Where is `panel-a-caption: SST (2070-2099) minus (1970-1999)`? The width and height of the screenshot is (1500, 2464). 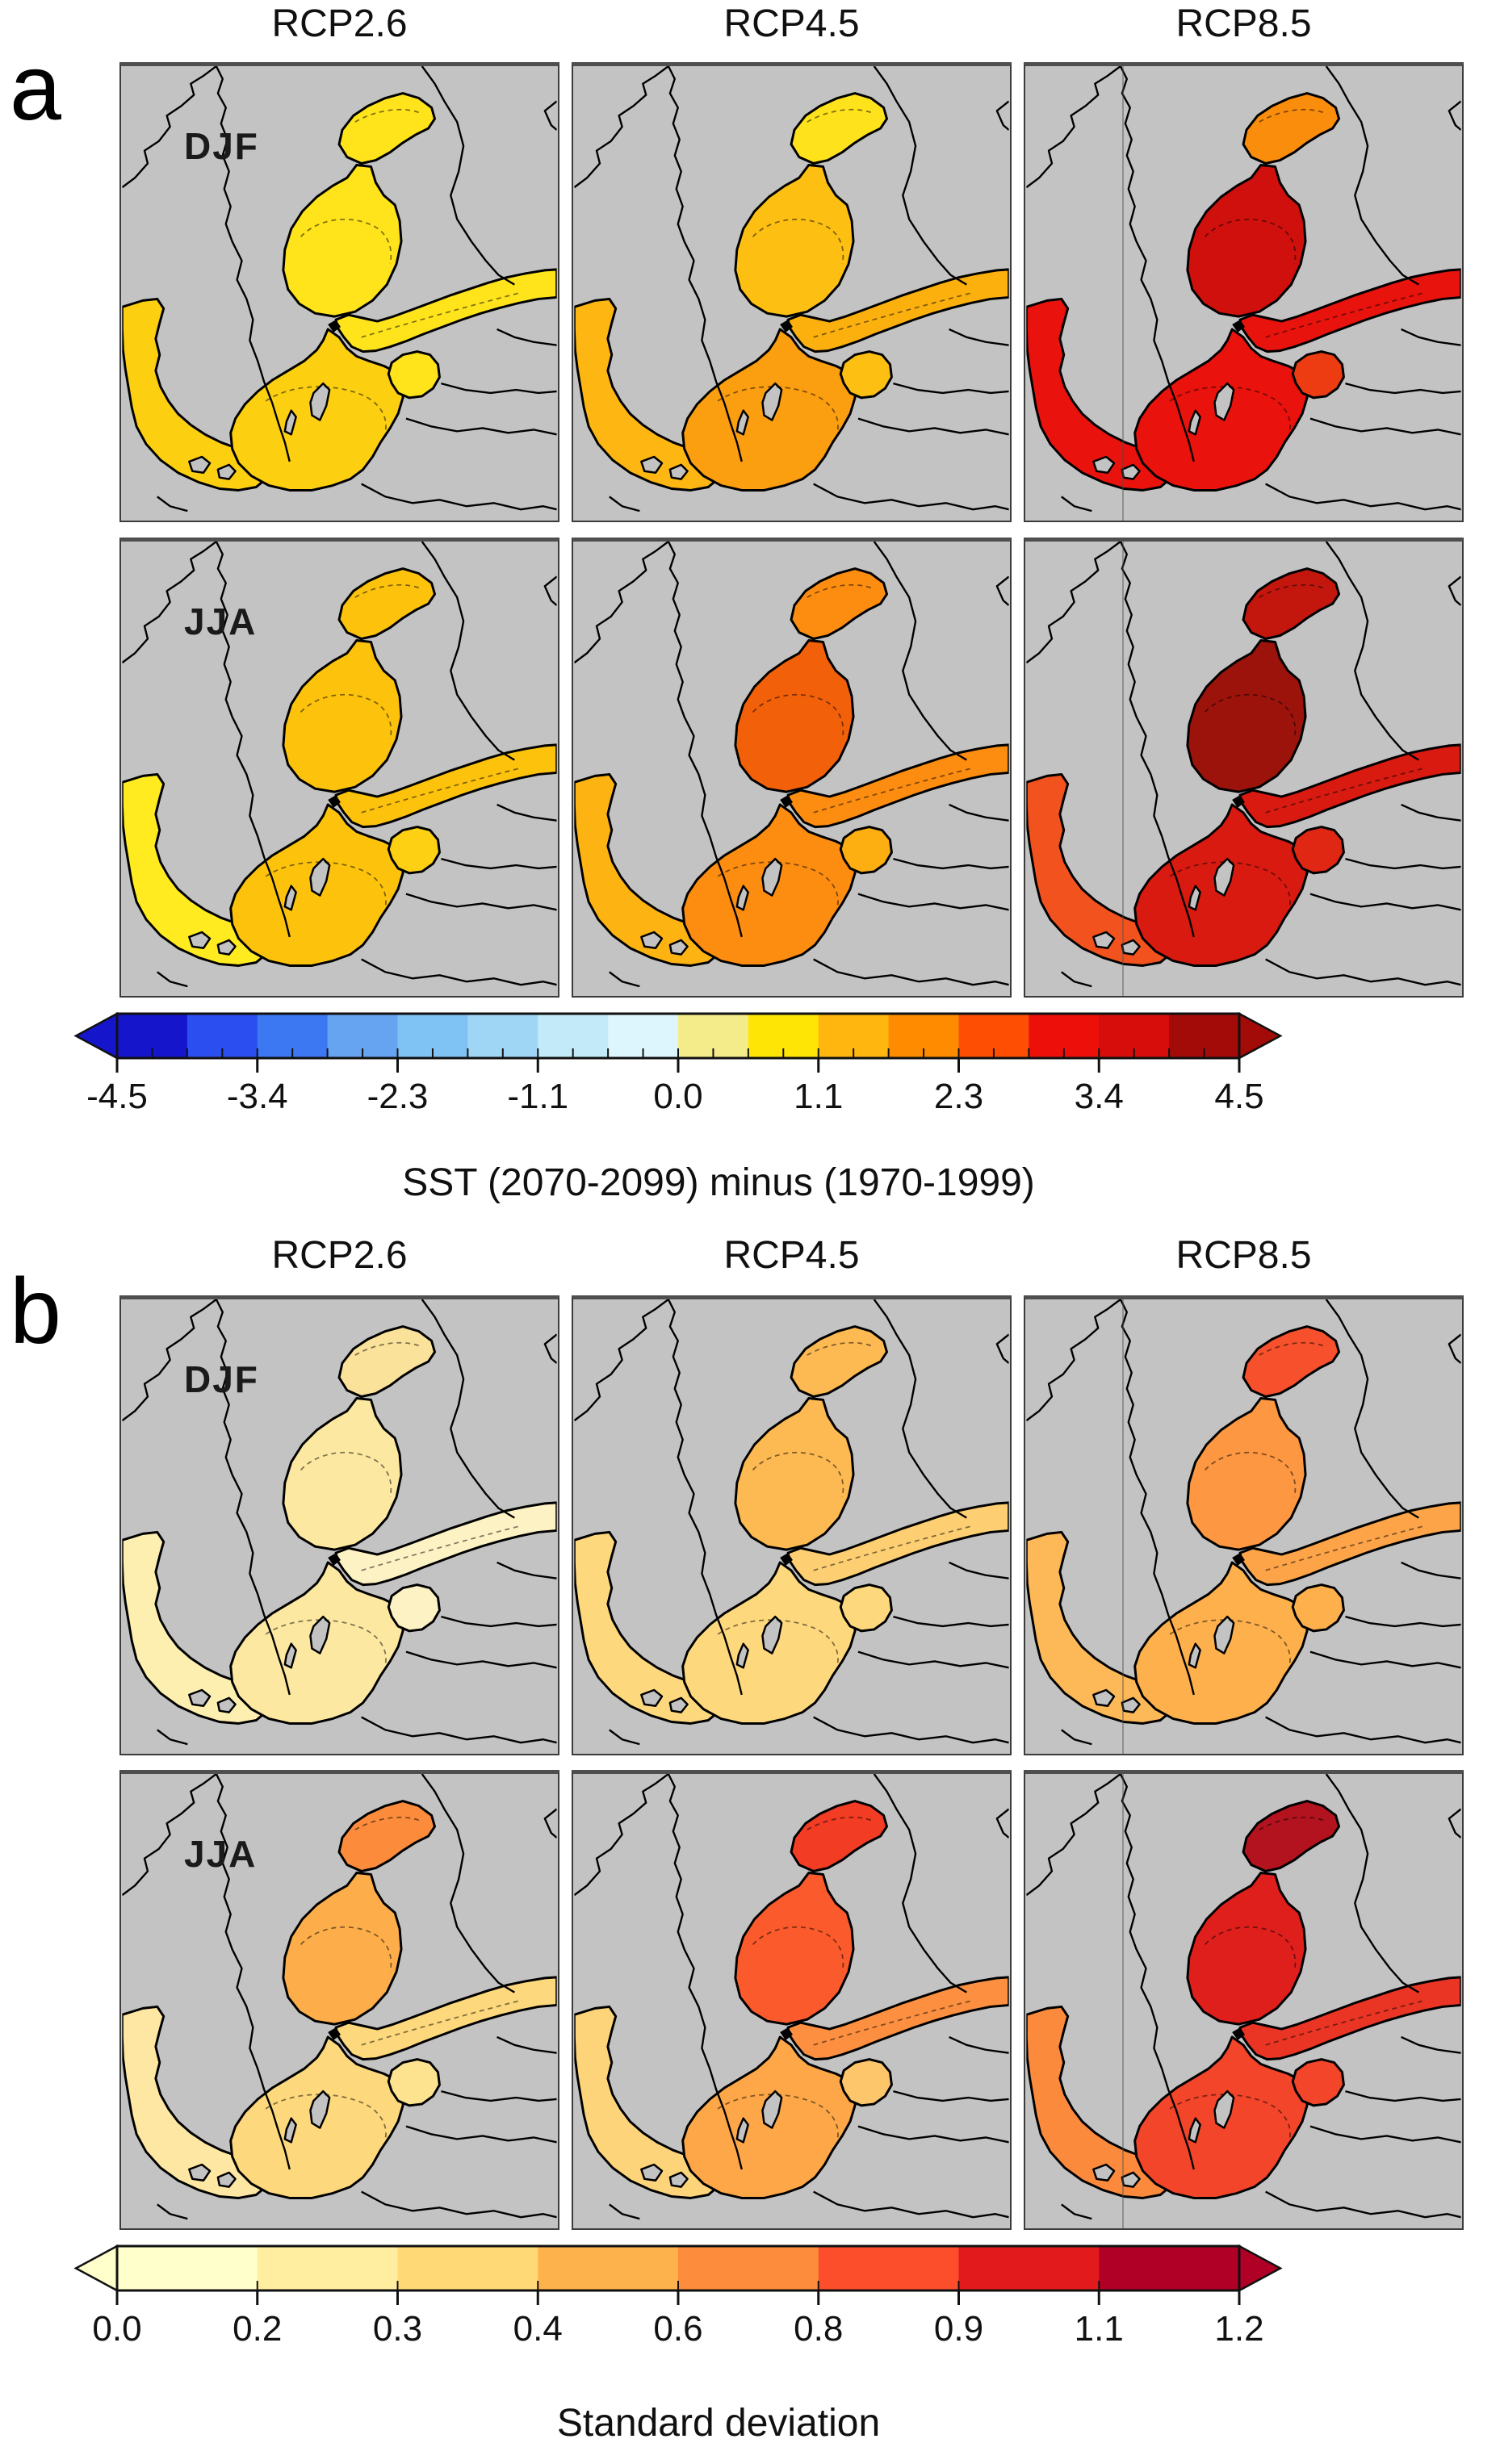 panel-a-caption: SST (2070-2099) minus (1970-1999) is located at coordinates (718, 1182).